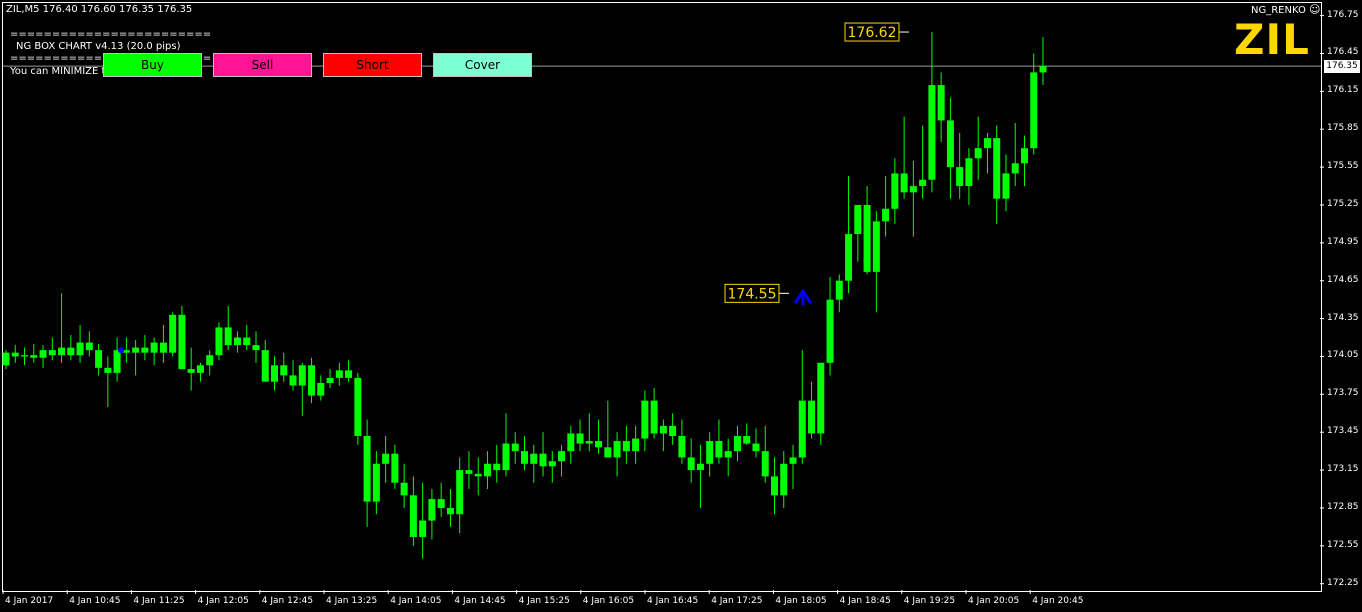  What do you see at coordinates (544, 601) in the screenshot?
I see `time-axis-label: 4 Jan 15:25` at bounding box center [544, 601].